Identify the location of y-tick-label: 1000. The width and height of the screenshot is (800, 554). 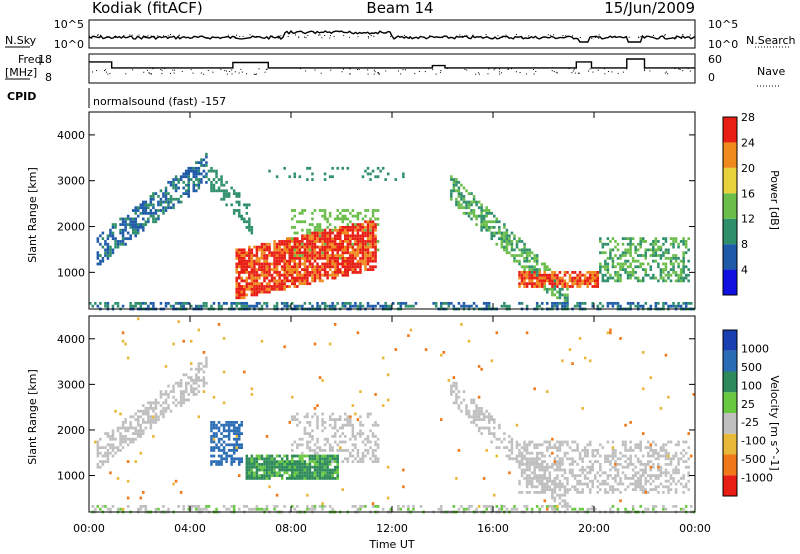
(71, 272).